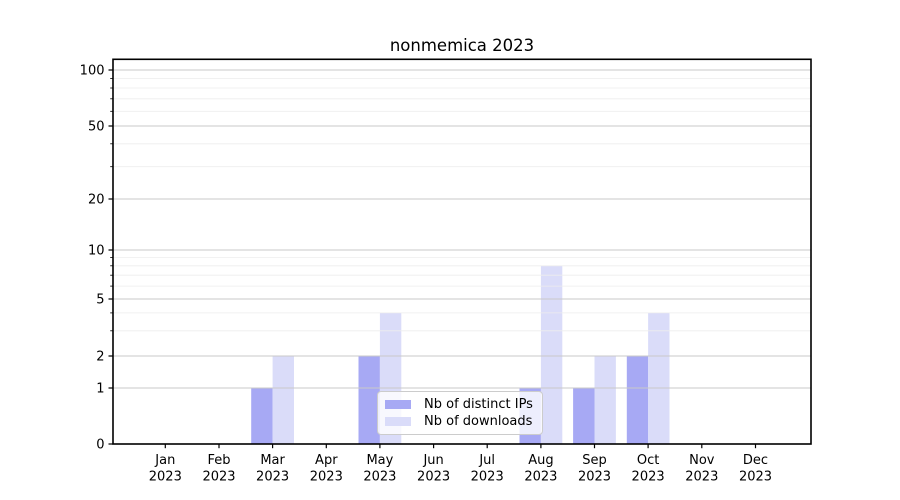  I want to click on x-tick-label-month: Apr, so click(326, 460).